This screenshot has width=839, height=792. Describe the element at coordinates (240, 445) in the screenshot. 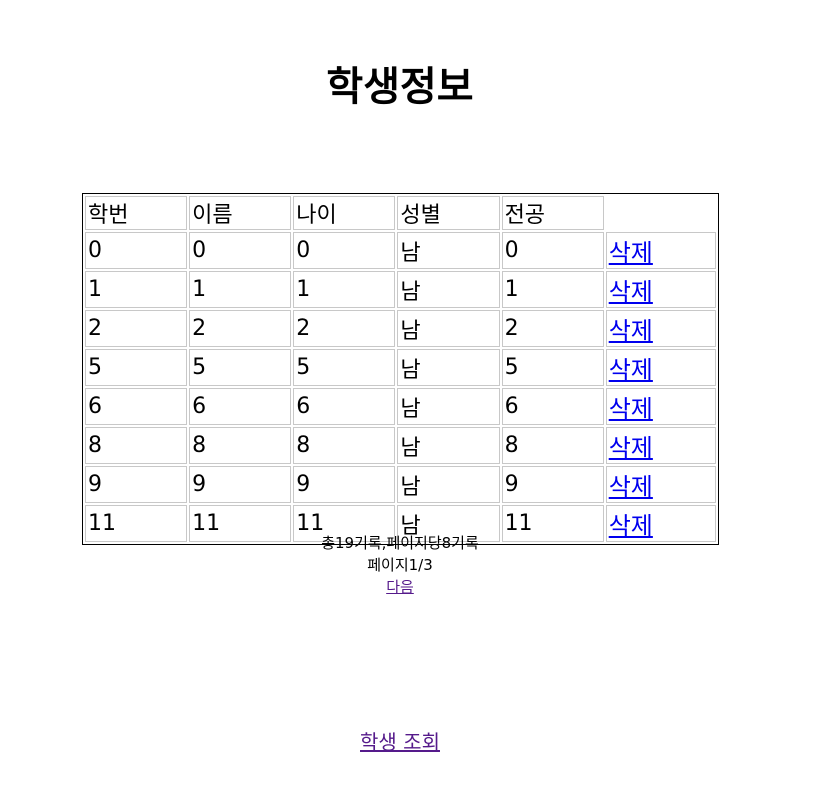

I see `cell-name: 8` at that location.